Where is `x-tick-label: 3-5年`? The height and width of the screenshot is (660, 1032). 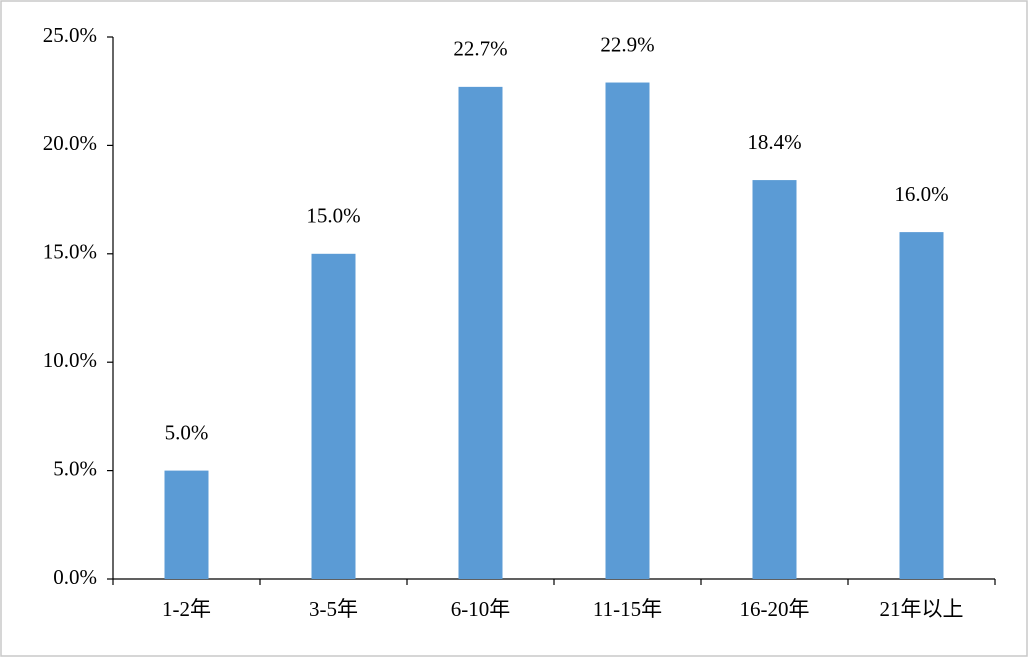 x-tick-label: 3-5年 is located at coordinates (333, 609).